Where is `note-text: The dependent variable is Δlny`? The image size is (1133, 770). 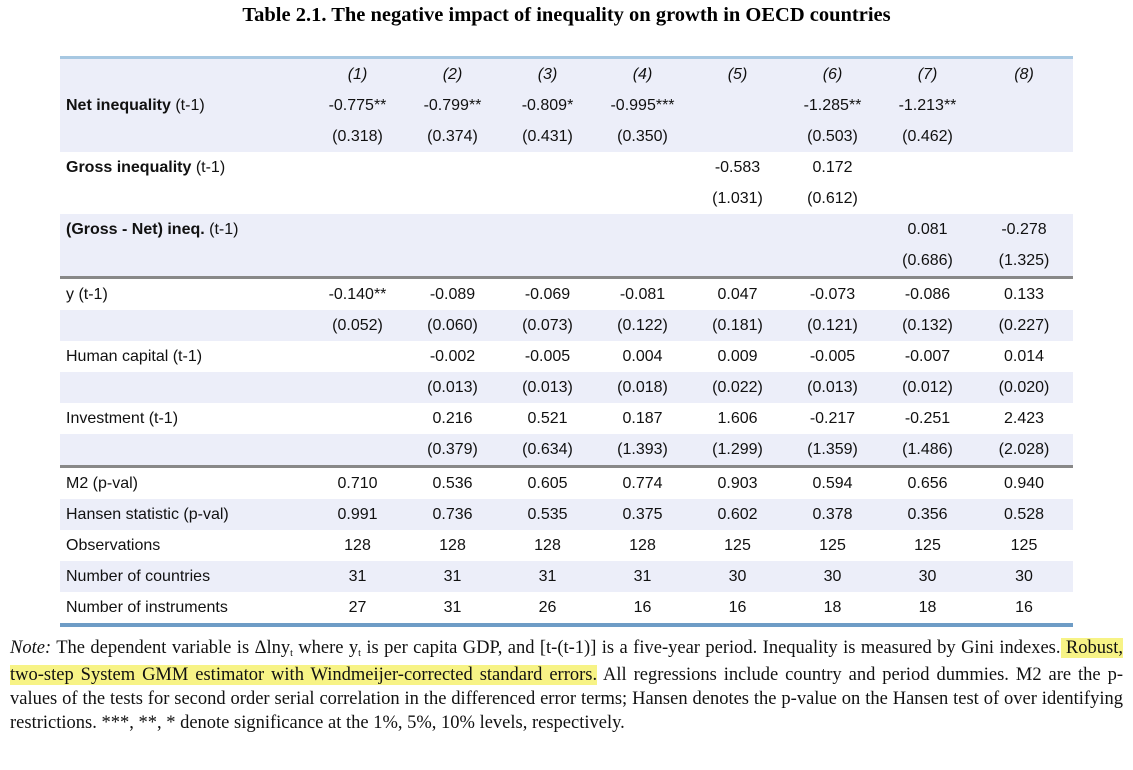 note-text: The dependent variable is Δlny is located at coordinates (171, 648).